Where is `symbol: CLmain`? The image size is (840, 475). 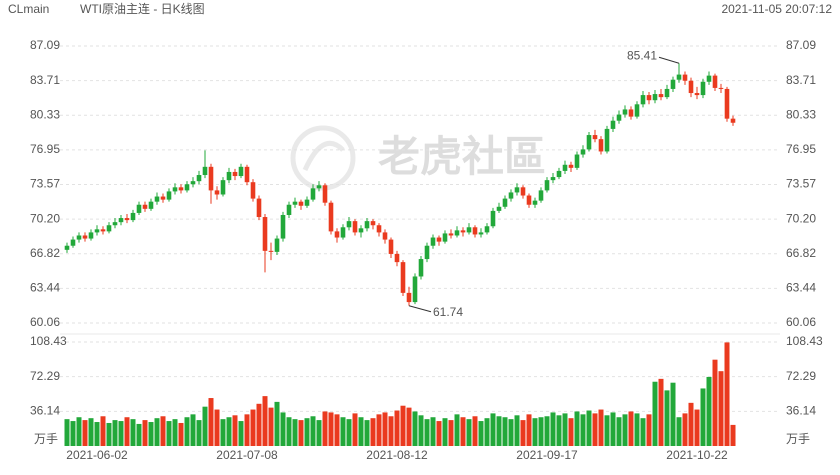 symbol: CLmain is located at coordinates (28, 9).